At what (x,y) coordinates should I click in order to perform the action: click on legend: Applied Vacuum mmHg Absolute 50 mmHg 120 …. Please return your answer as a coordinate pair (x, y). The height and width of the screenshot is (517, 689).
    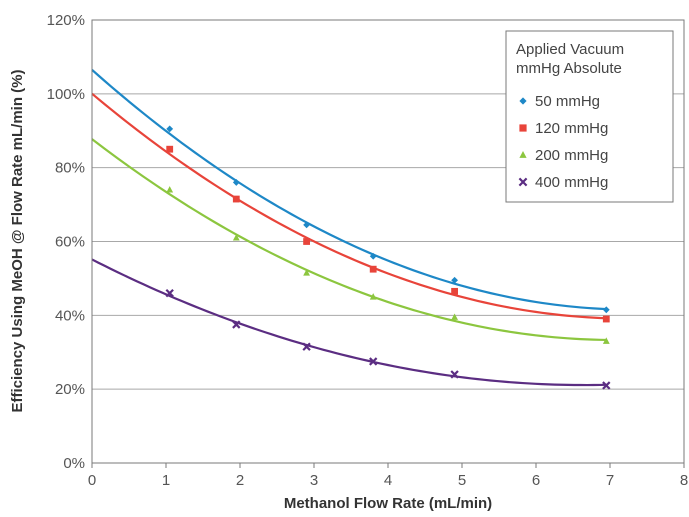
    Looking at the image, I should click on (589, 116).